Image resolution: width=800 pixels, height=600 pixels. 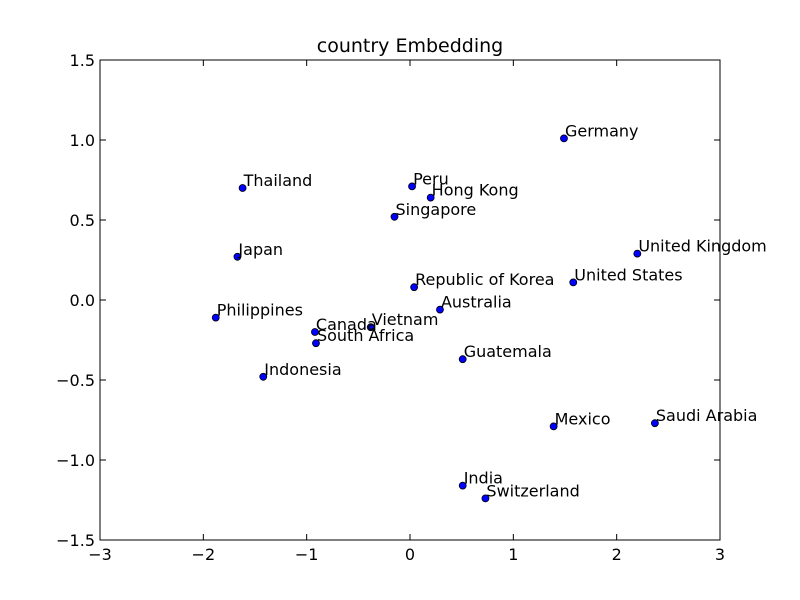 What do you see at coordinates (475, 190) in the screenshot?
I see `point-label: Hong Kong` at bounding box center [475, 190].